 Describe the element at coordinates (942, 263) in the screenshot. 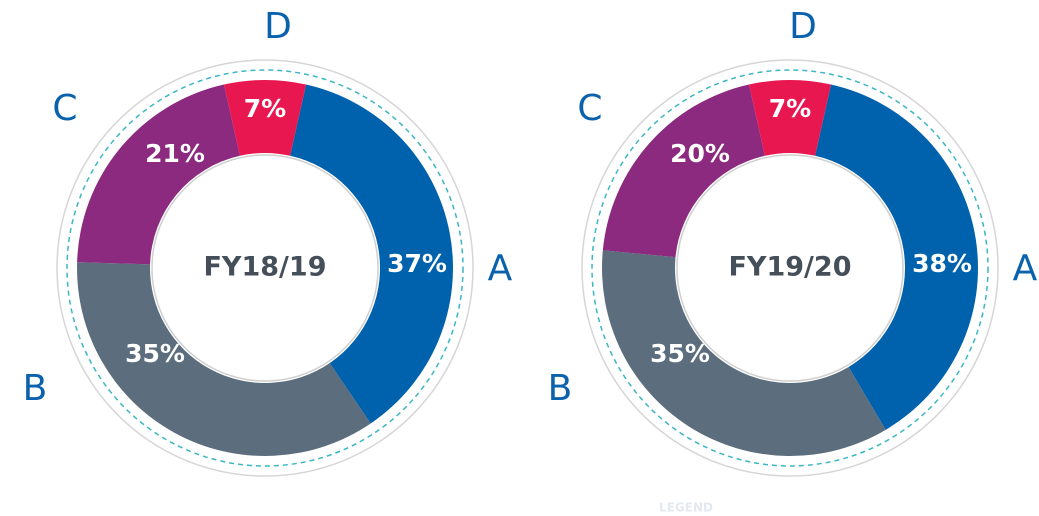

I see `value-label: 38%` at that location.